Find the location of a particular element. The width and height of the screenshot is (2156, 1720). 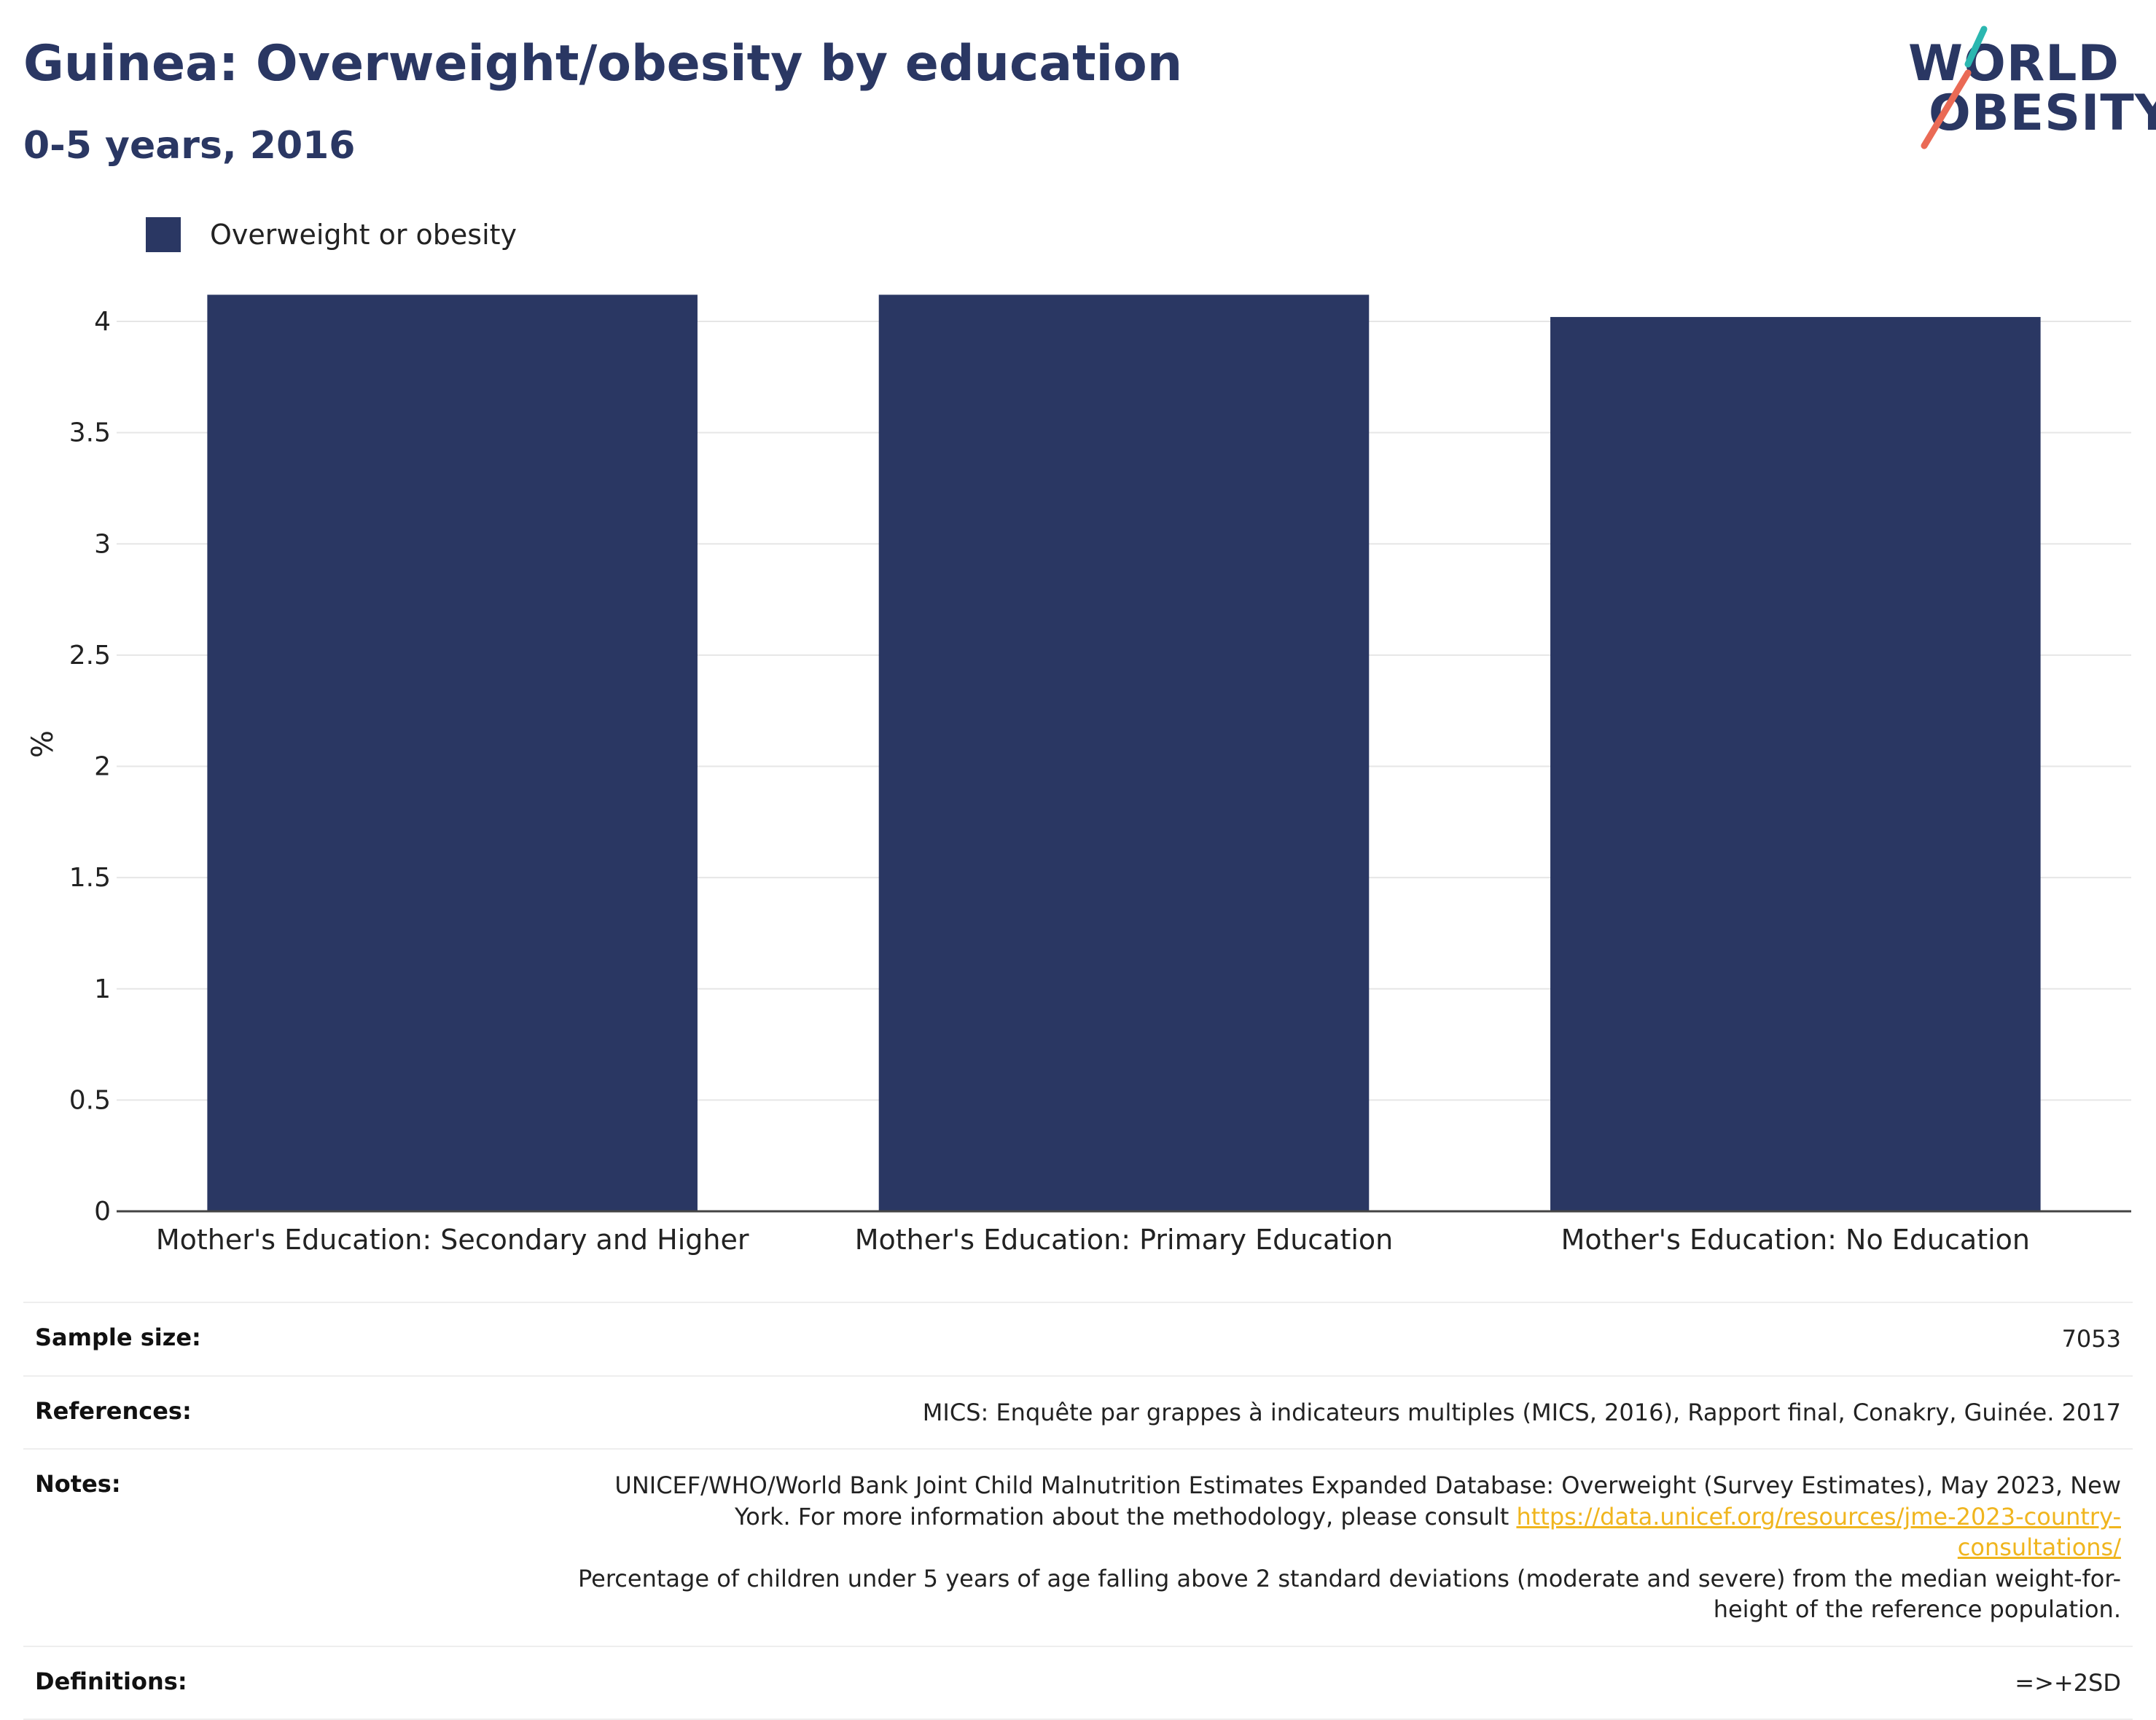

notes-label: Notes: is located at coordinates (78, 1484).